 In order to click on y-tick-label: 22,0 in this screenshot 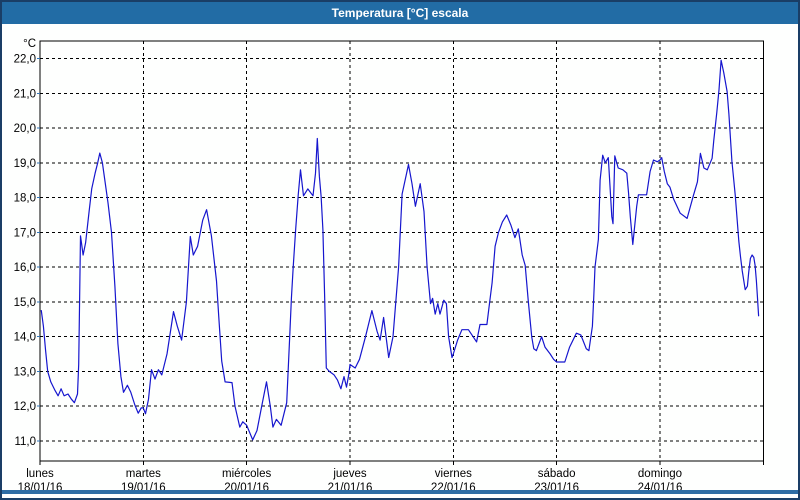, I will do `click(25, 60)`.